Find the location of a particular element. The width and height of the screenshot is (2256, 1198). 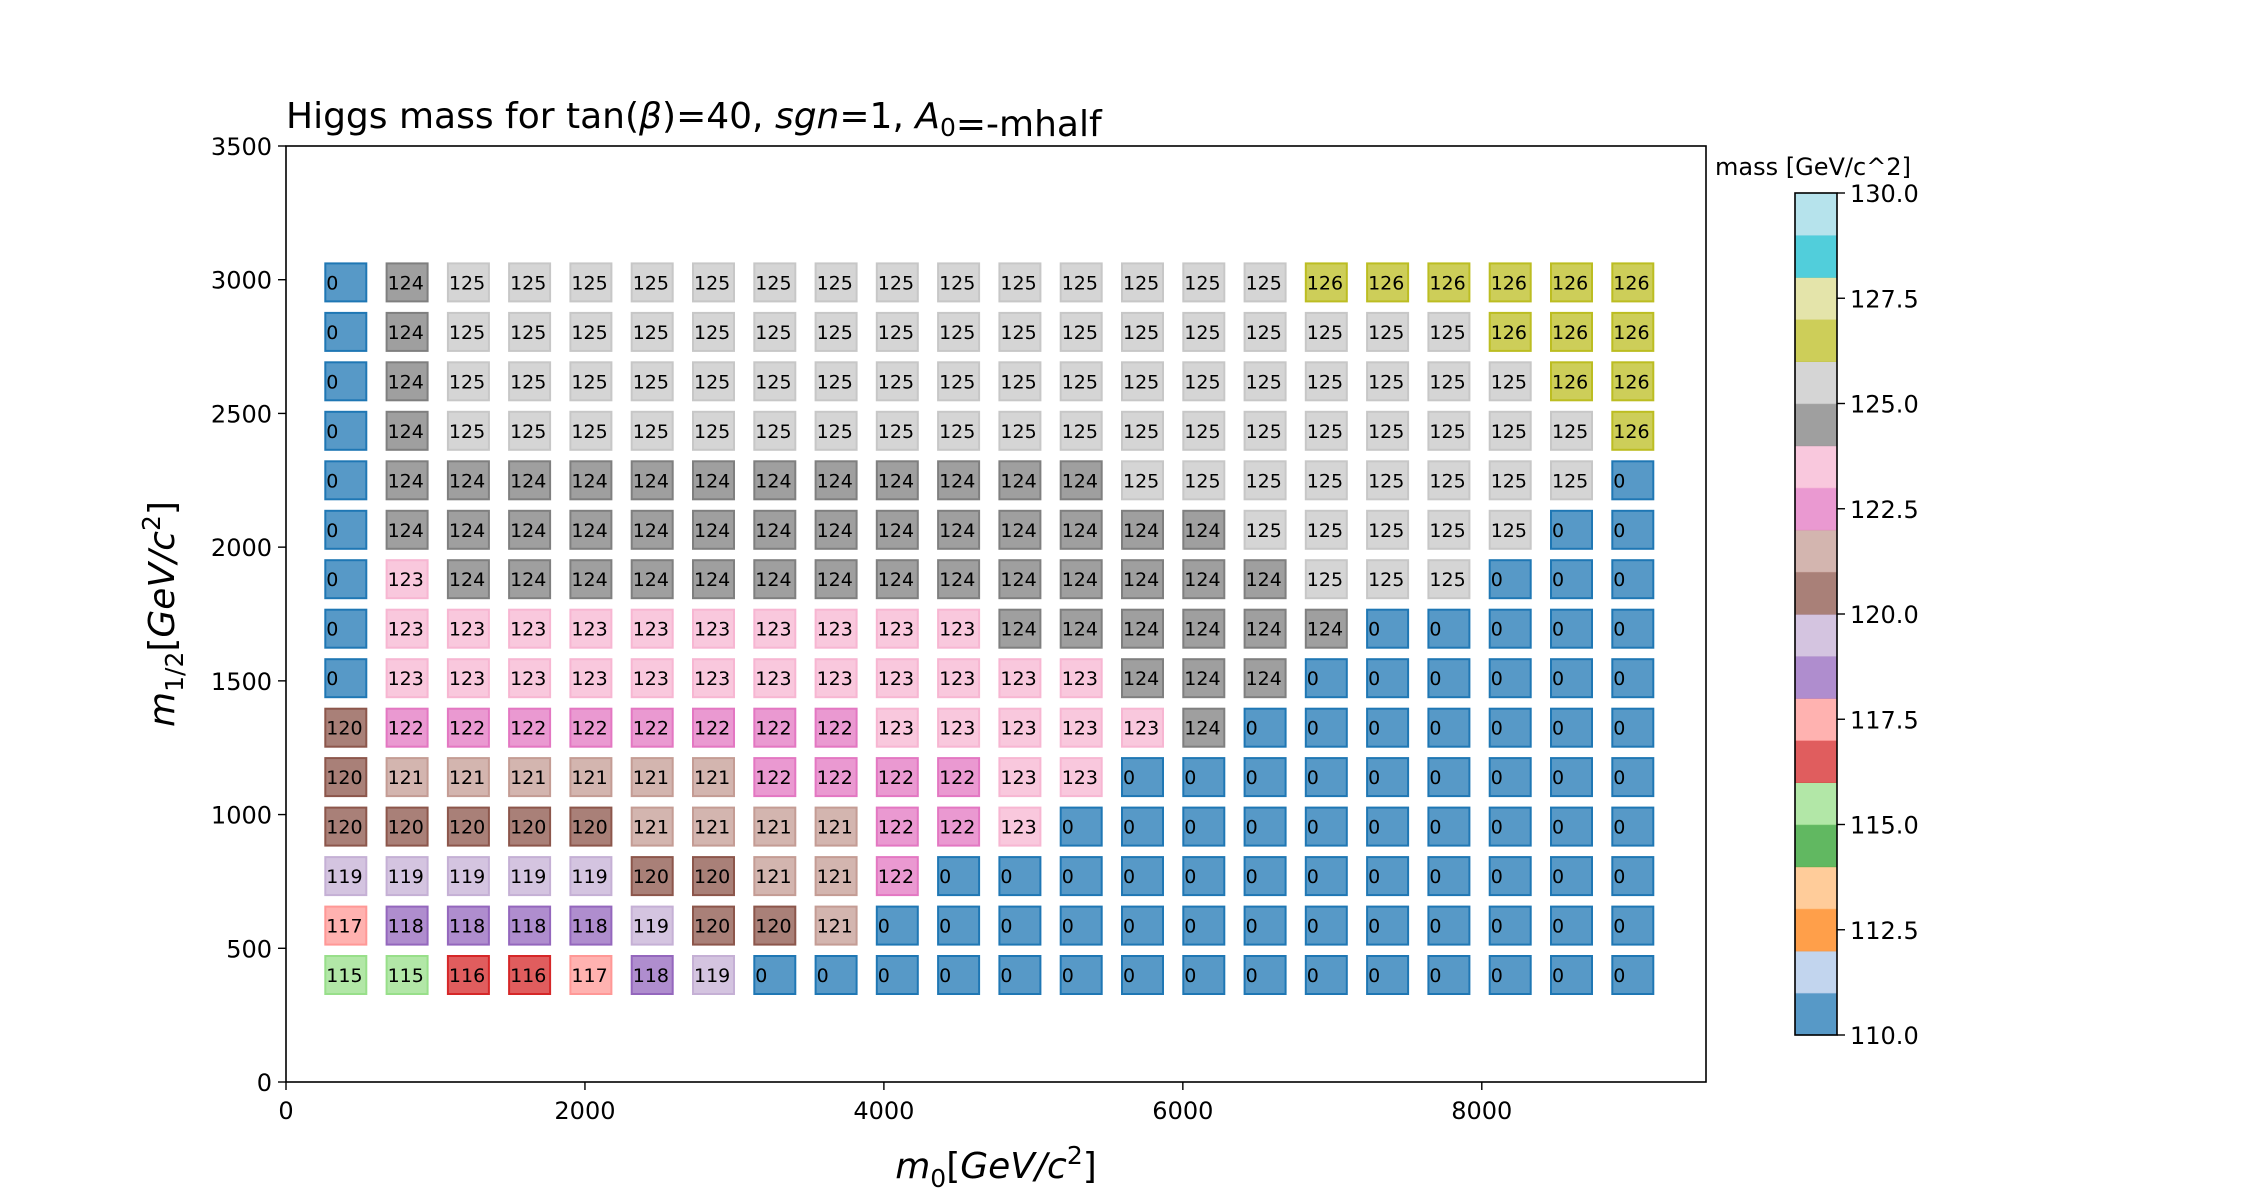

cell-value-label: 122 is located at coordinates (528, 729).